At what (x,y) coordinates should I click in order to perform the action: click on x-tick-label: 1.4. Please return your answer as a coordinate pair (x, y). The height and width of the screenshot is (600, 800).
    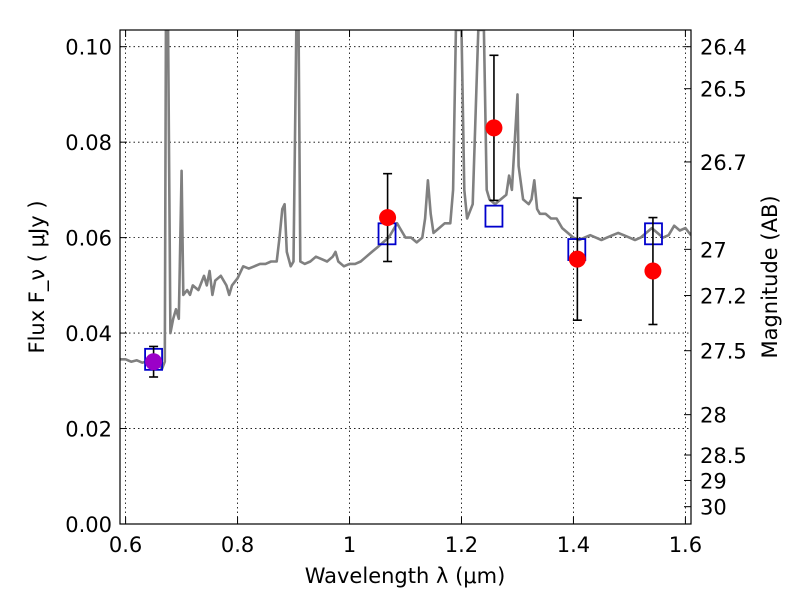
    Looking at the image, I should click on (573, 545).